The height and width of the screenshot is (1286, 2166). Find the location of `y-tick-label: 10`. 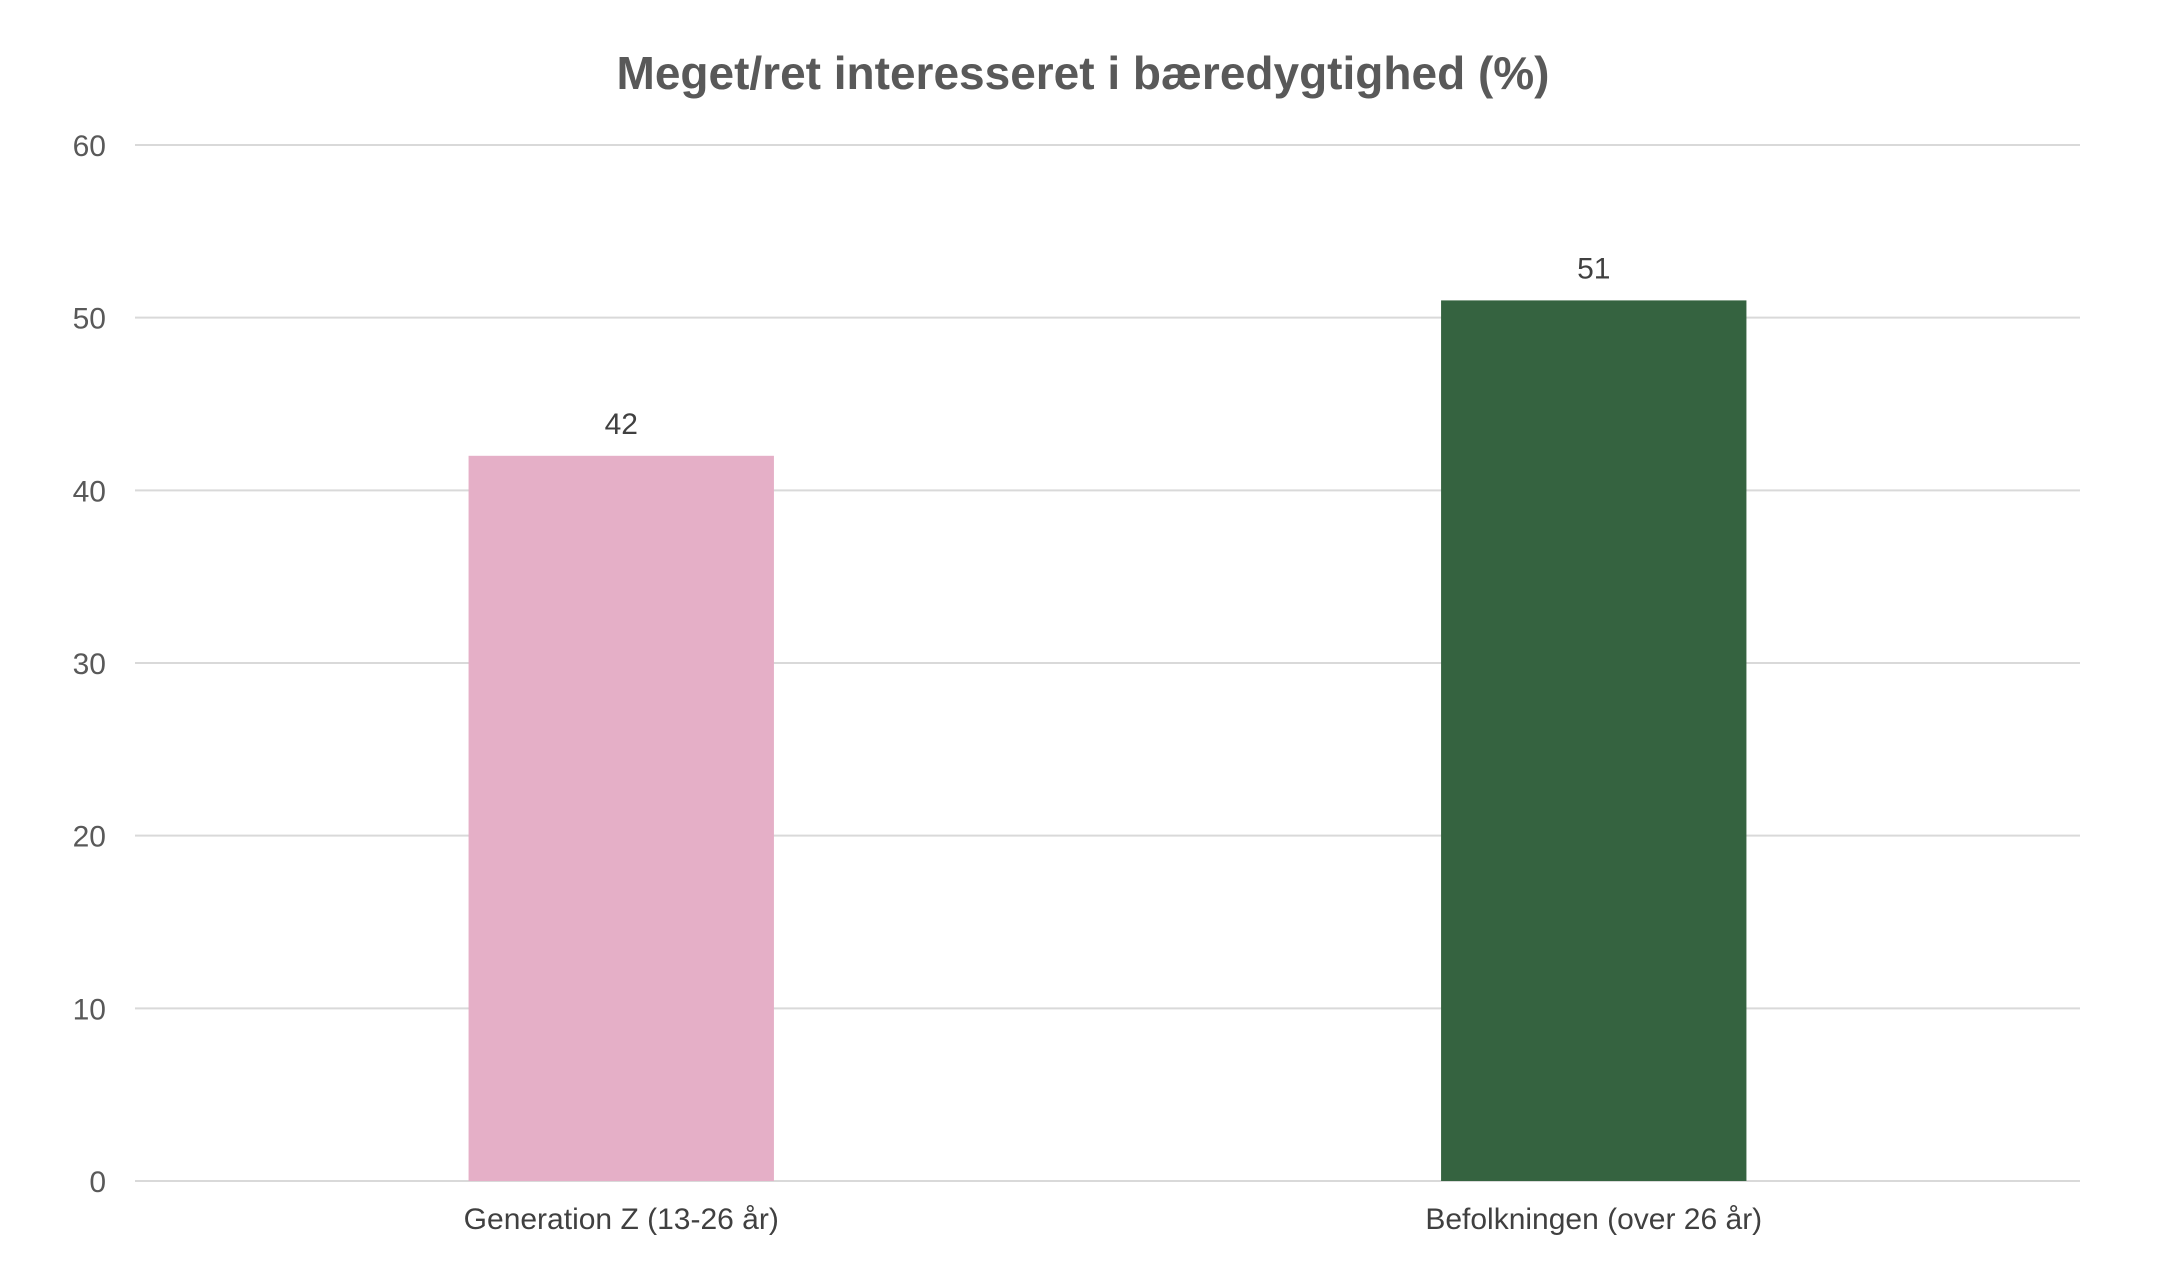

y-tick-label: 10 is located at coordinates (89, 1009).